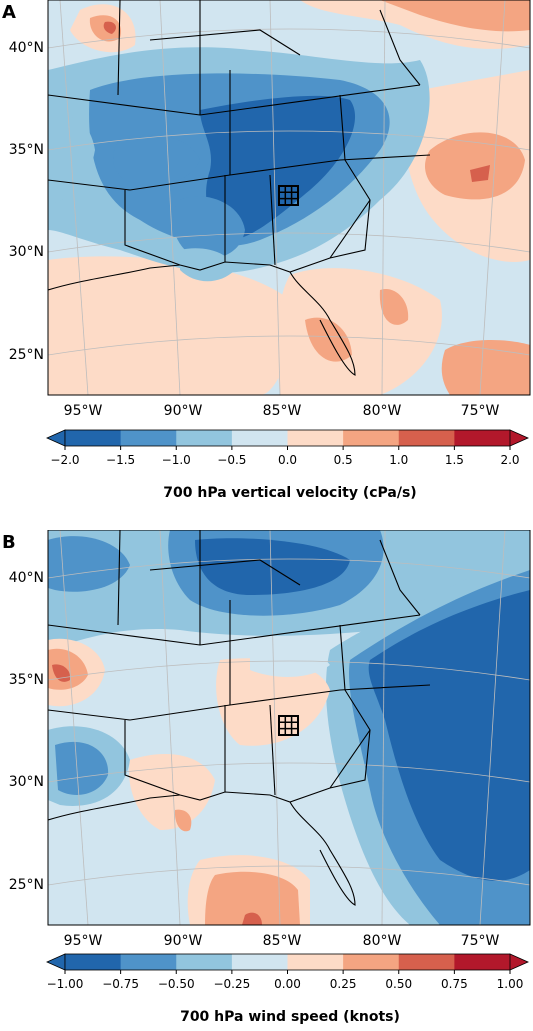 This screenshot has height=1031, width=533. I want to click on colorbar-a: −2.0 −1.5 −1.0 −0.5 0.0 0.5 1.0 1.5 2.0, so click(287, 448).